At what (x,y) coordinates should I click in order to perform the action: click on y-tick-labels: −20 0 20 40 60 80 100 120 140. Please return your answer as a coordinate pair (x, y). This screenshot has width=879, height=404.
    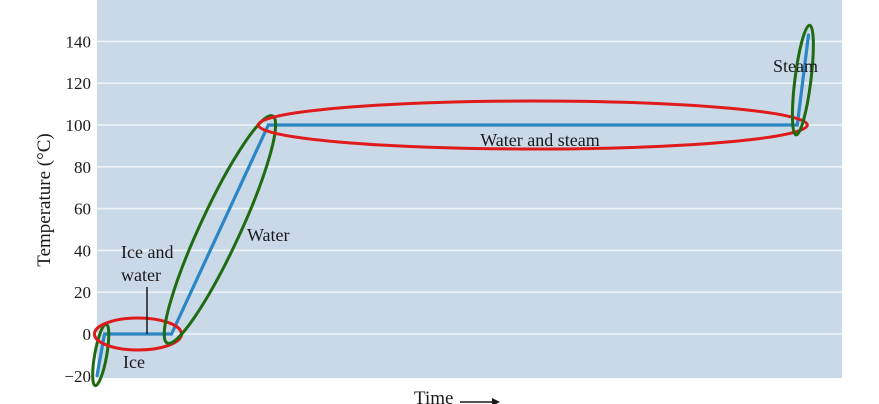
    Looking at the image, I should click on (77, 208).